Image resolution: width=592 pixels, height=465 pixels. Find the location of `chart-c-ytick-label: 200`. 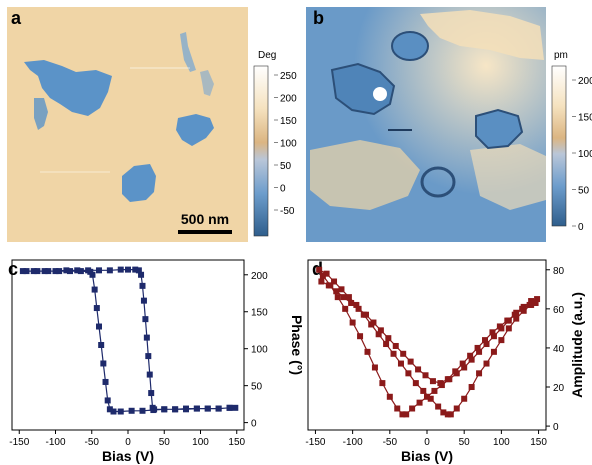

chart-c-ytick-label: 200 is located at coordinates (259, 276).